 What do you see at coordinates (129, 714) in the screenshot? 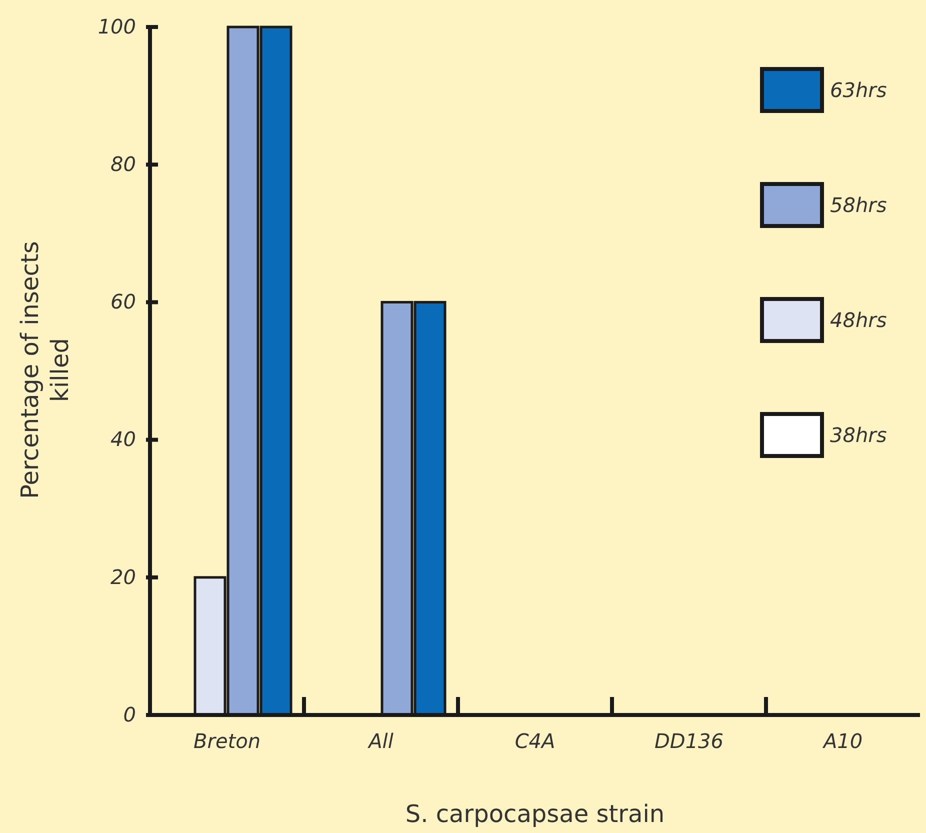
I see `y-tick-label: 0` at bounding box center [129, 714].